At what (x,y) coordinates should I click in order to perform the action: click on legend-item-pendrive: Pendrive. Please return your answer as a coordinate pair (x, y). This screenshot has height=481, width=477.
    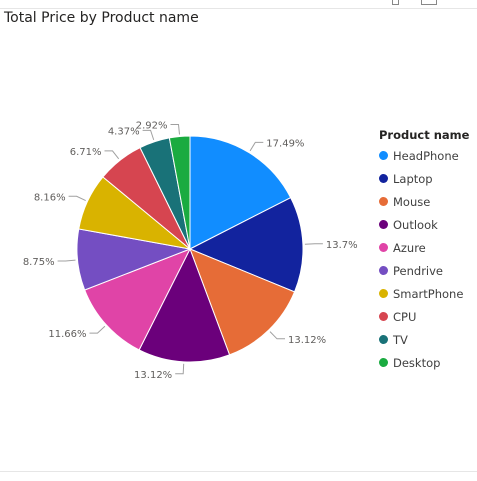
    Looking at the image, I should click on (424, 270).